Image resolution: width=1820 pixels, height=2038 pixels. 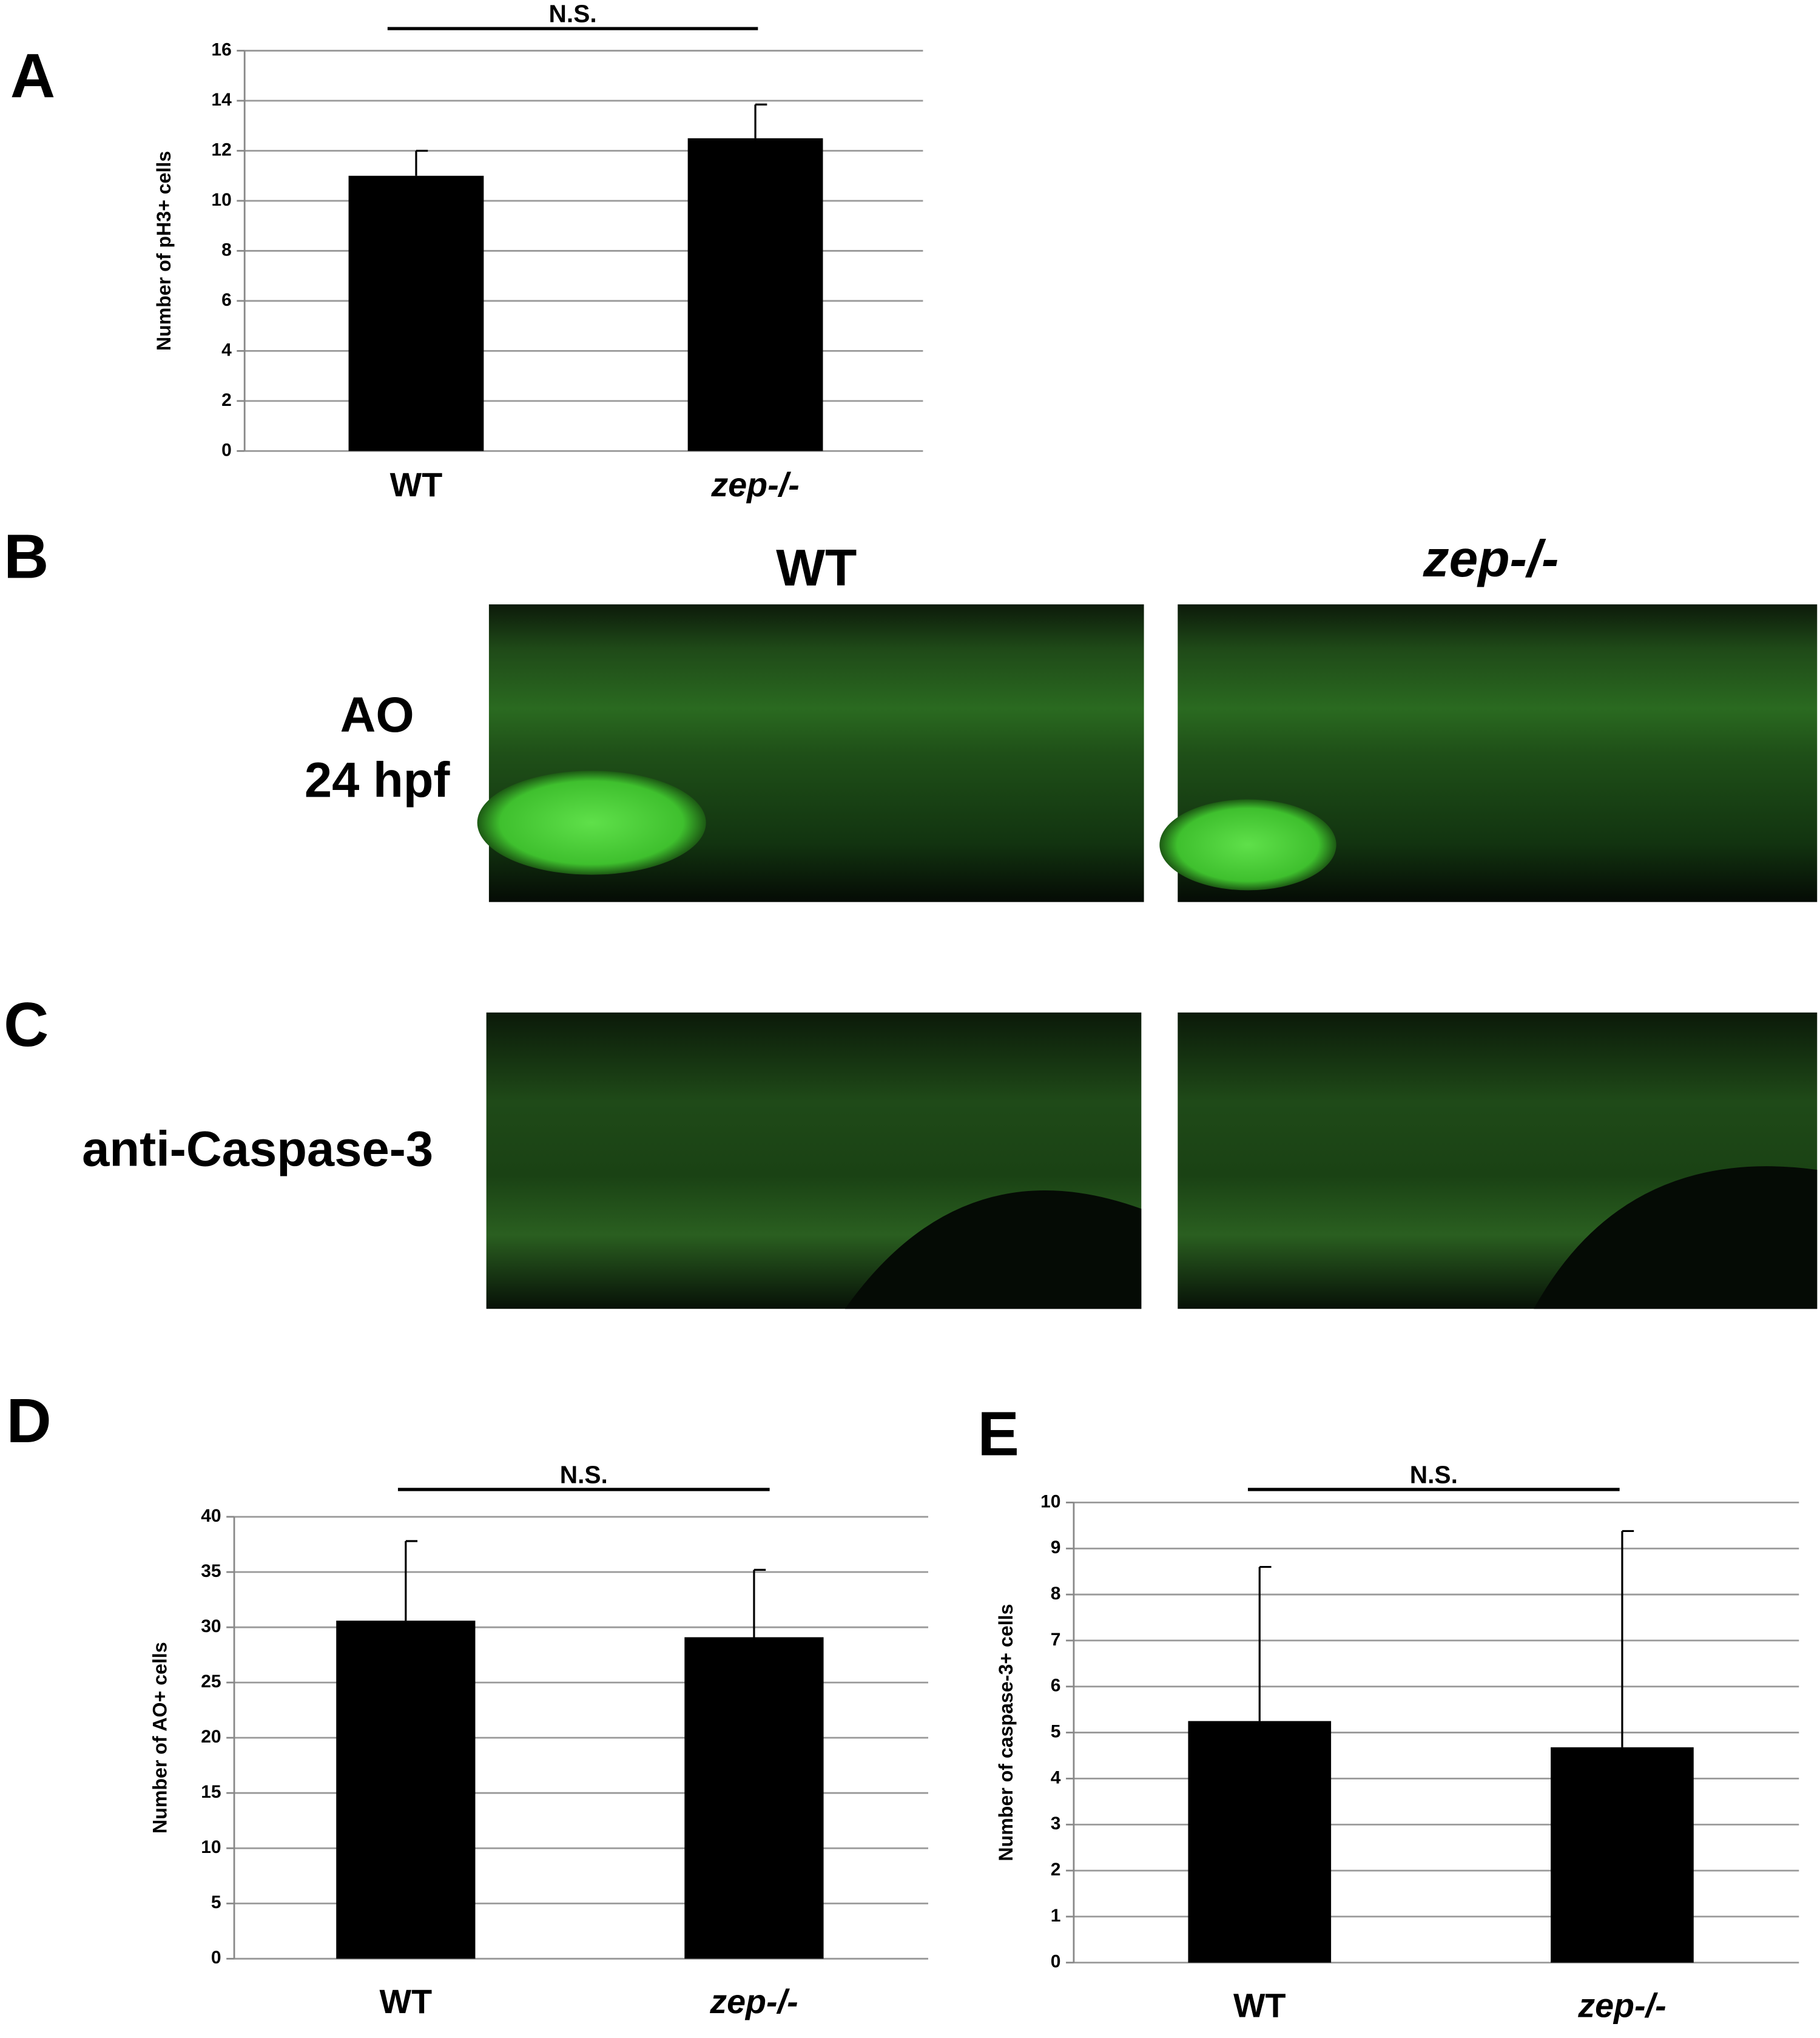 What do you see at coordinates (211, 1737) in the screenshot?
I see `y-tick-label: 20` at bounding box center [211, 1737].